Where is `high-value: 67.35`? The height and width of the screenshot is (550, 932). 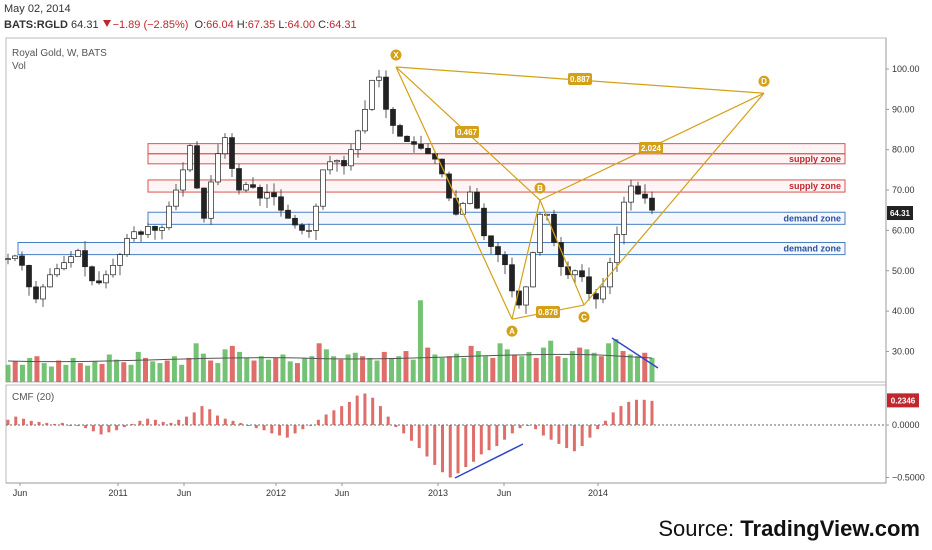 high-value: 67.35 is located at coordinates (261, 25).